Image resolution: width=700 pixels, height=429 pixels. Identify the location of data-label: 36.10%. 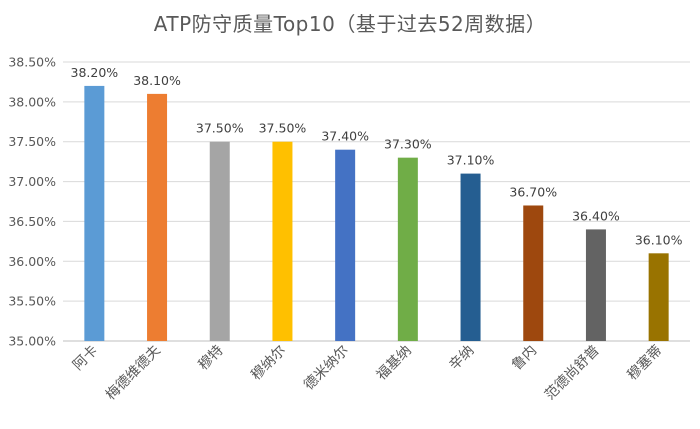
(659, 239).